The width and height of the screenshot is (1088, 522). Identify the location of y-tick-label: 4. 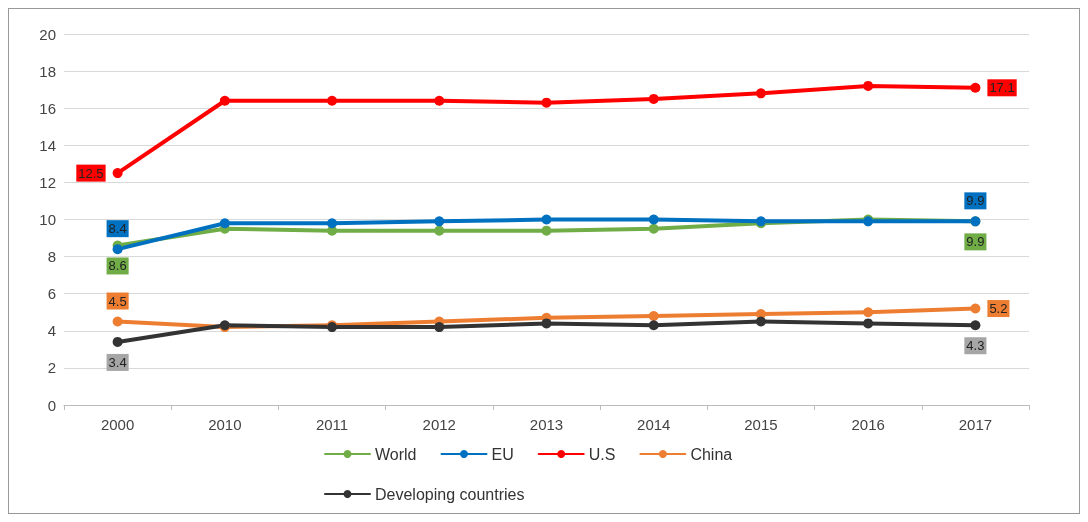
(51, 331).